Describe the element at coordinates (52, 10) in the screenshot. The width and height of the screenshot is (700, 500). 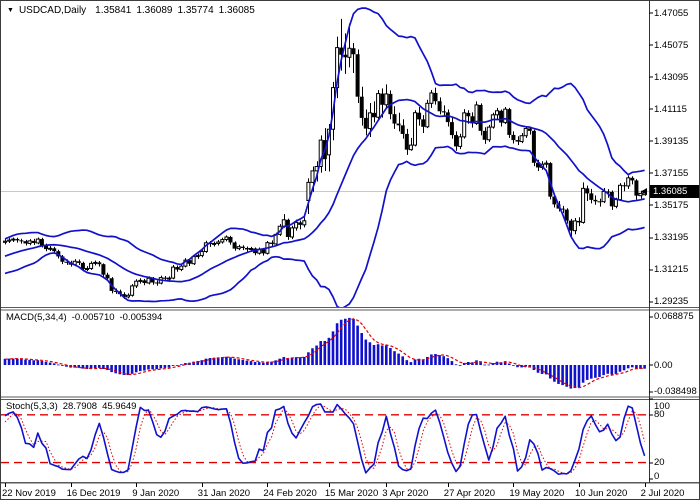
I see `symbol-label: USDCAD,Daily` at that location.